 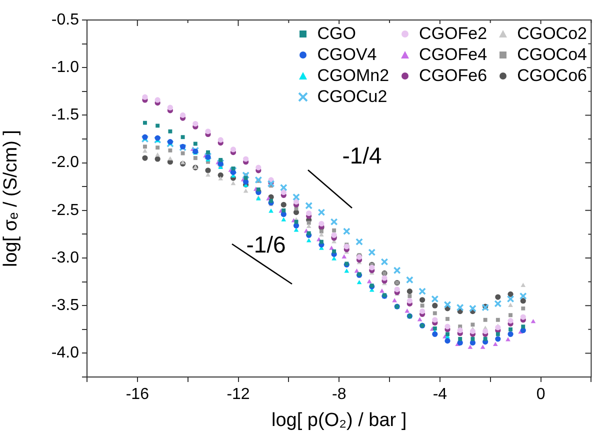 I want to click on y-tick-label: -3.5, so click(x=65, y=305).